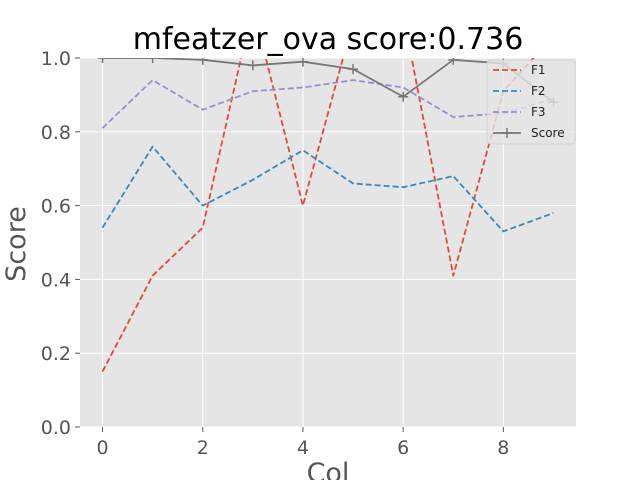  Describe the element at coordinates (16, 244) in the screenshot. I see `y-axis-label: Score` at that location.